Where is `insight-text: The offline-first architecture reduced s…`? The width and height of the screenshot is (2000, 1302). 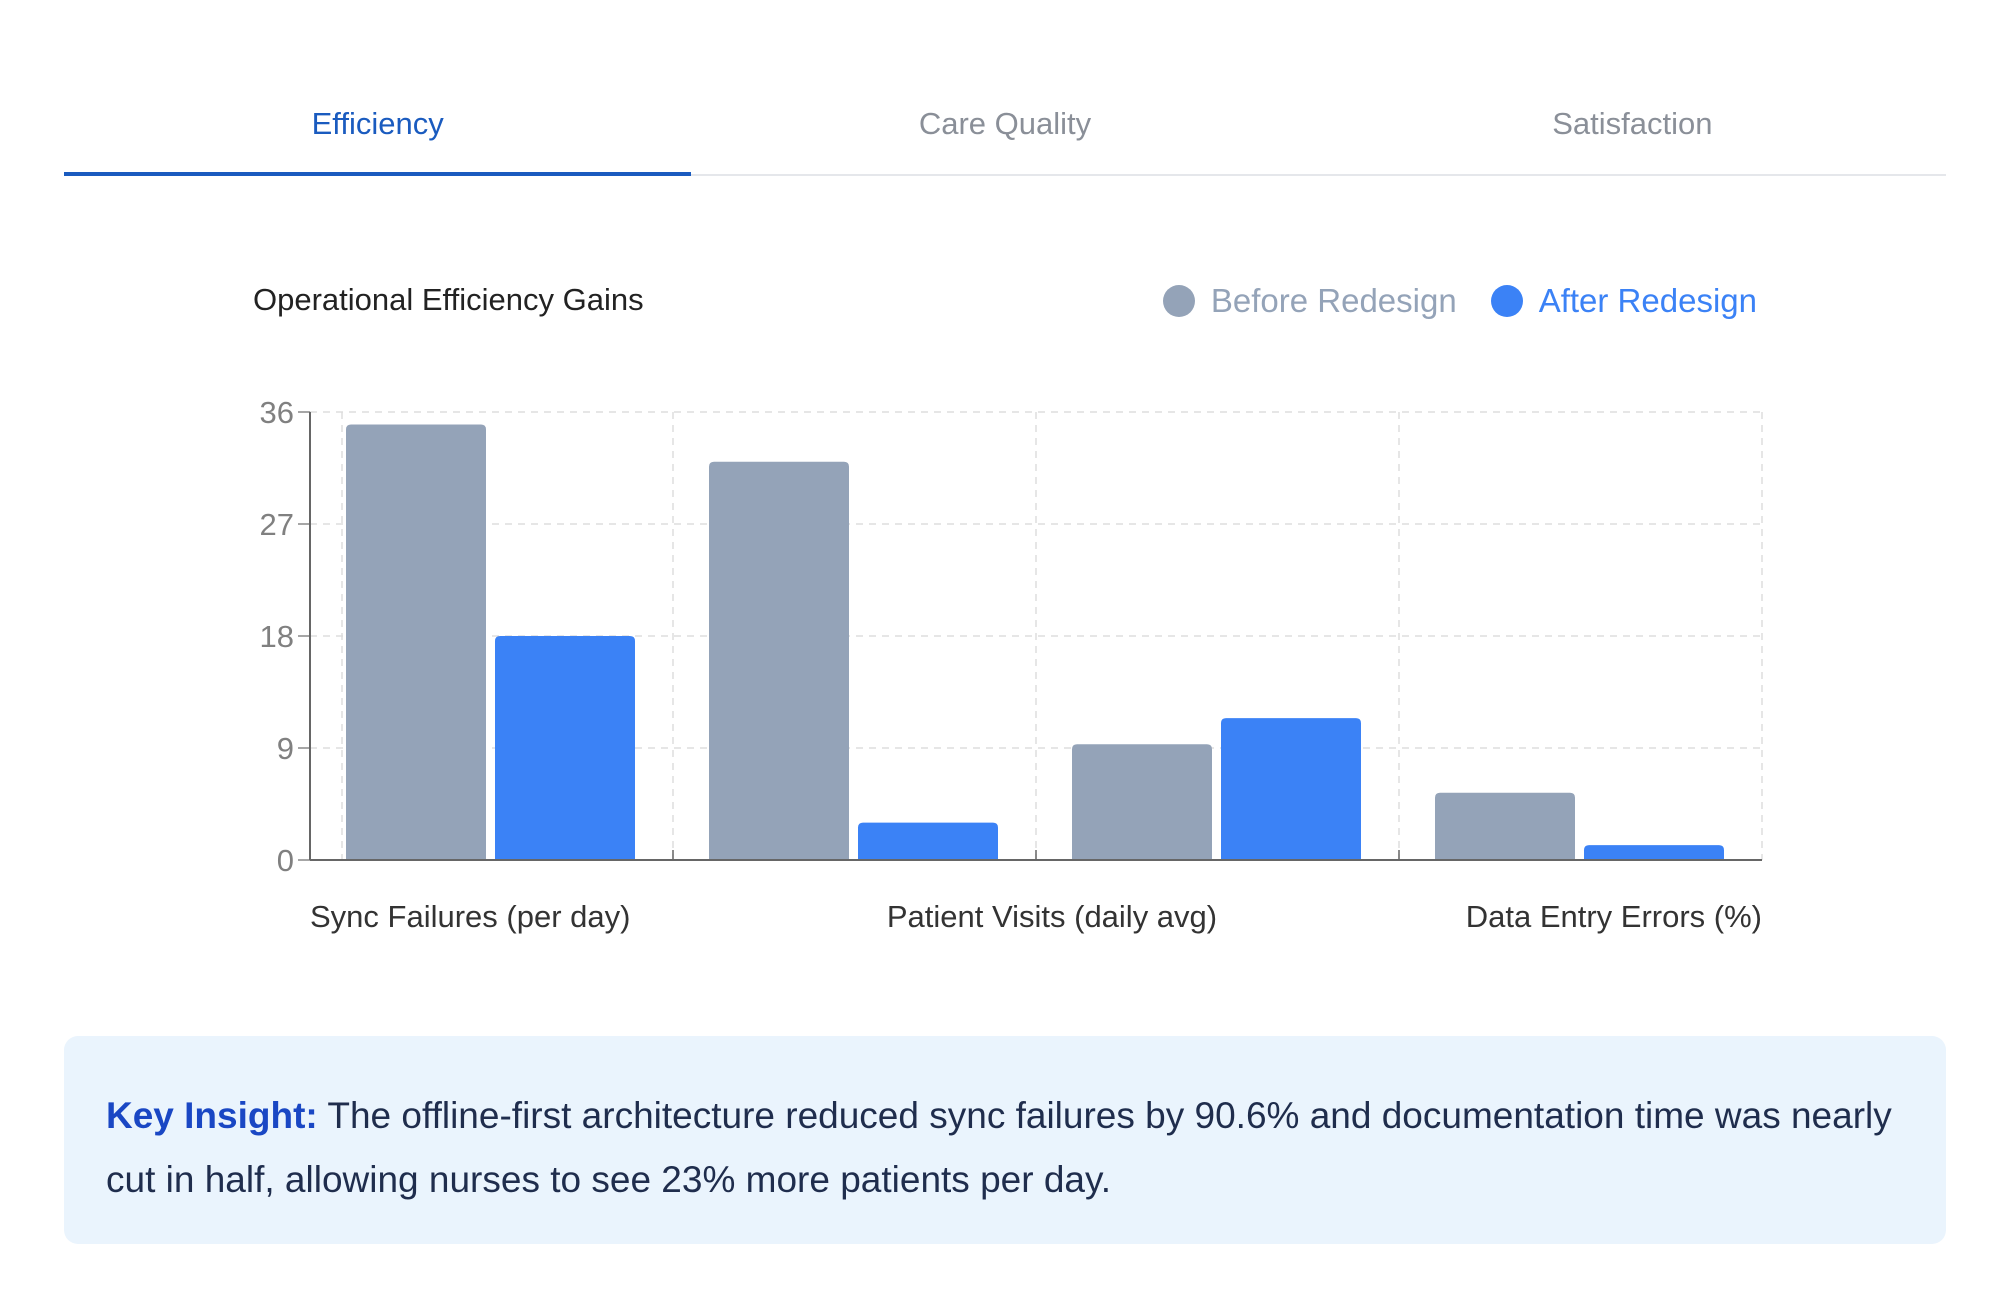
insight-text: The offline-first architecture reduced s… is located at coordinates (999, 1147).